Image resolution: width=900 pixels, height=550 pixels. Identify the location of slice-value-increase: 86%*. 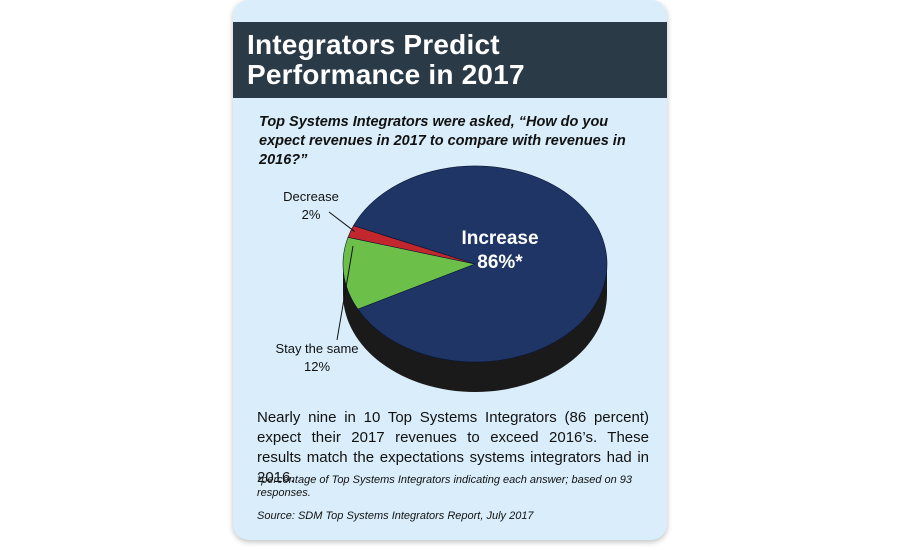
(500, 262).